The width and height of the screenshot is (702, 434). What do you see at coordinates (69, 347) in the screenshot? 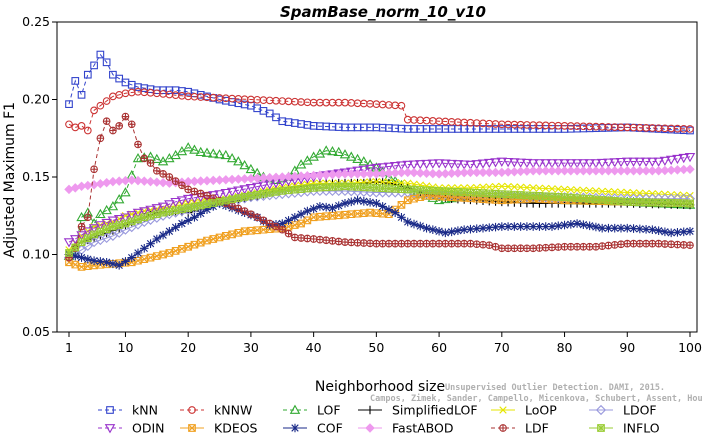
I see `x-tick-label: 1` at bounding box center [69, 347].